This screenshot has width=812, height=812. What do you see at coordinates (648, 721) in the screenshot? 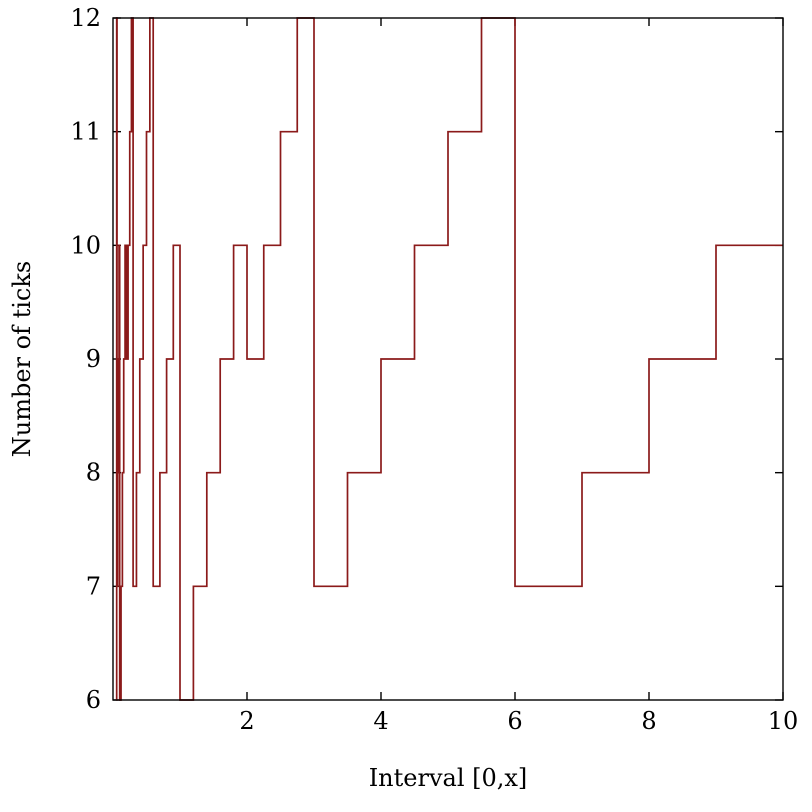
I see `x-tick-label: 8` at bounding box center [648, 721].